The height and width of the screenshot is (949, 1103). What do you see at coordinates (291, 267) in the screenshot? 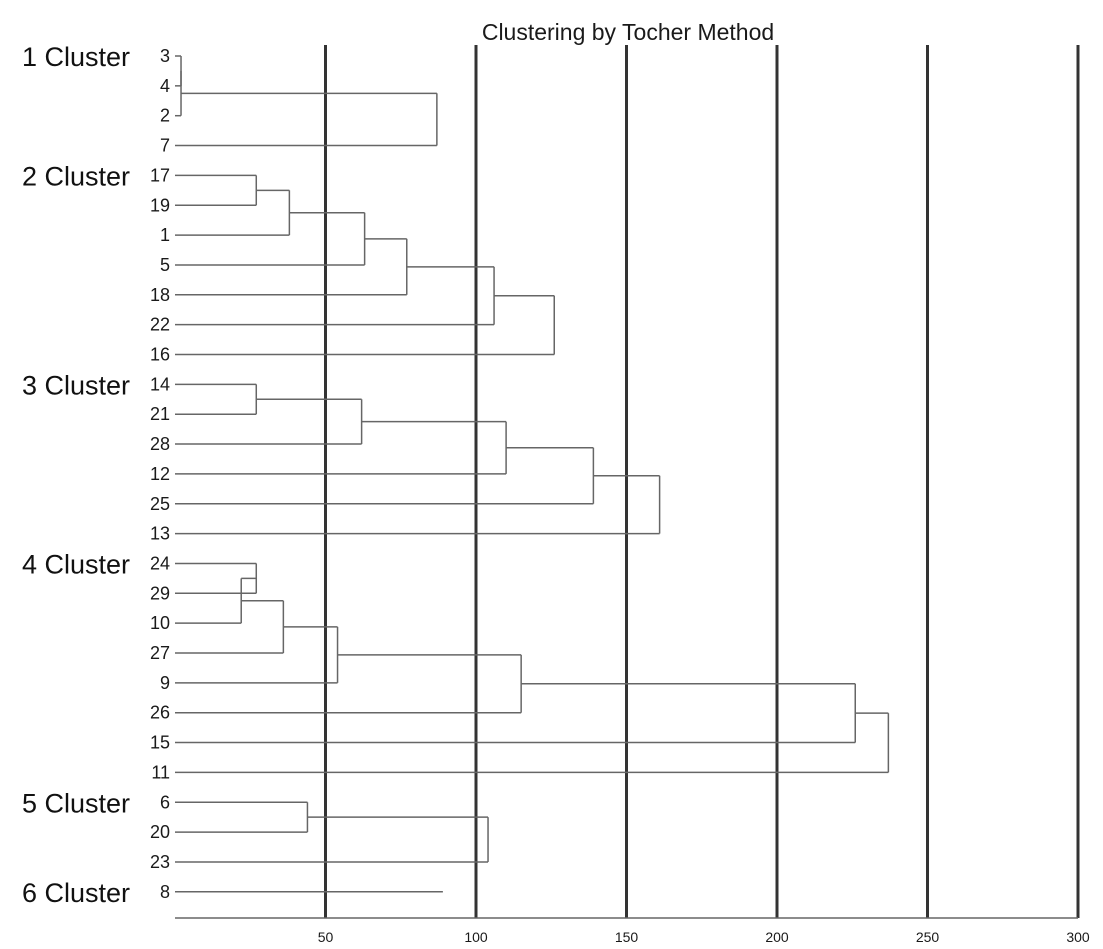
I see `merge-bracket-m7` at bounding box center [291, 267].